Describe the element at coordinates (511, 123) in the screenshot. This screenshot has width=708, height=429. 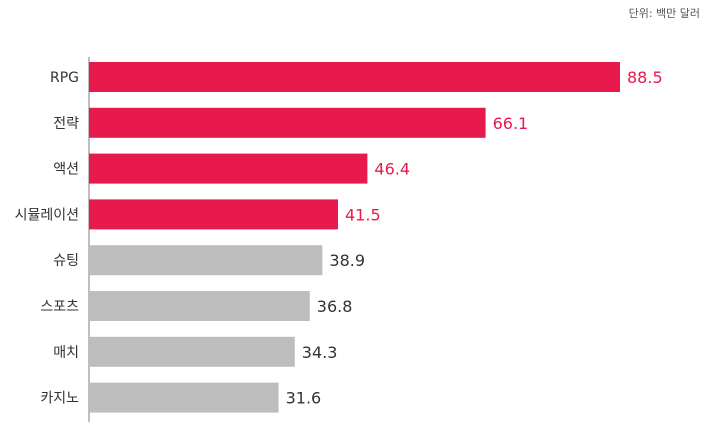
I see `value-label: 66.1` at that location.